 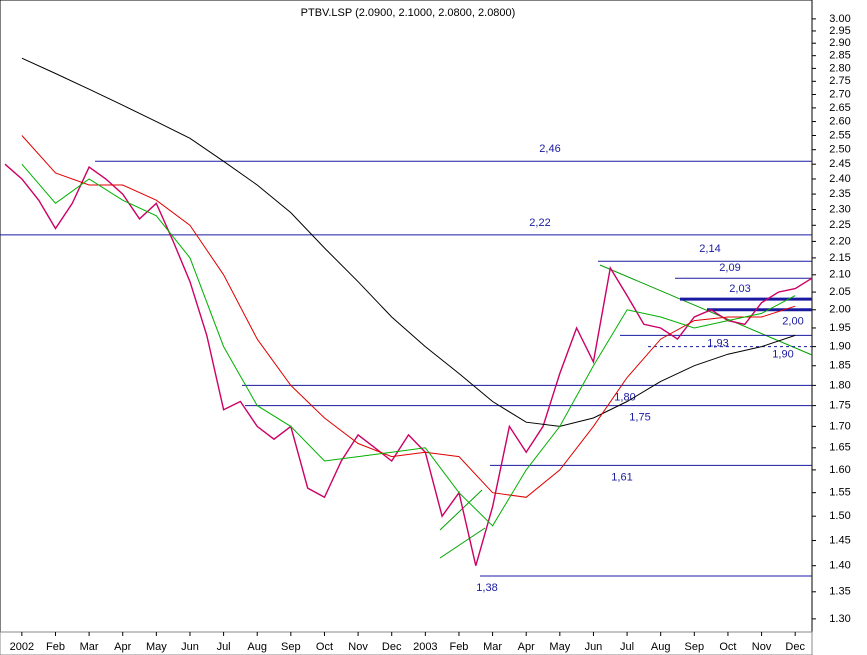 What do you see at coordinates (839, 619) in the screenshot?
I see `y-tick-label: 1.30` at bounding box center [839, 619].